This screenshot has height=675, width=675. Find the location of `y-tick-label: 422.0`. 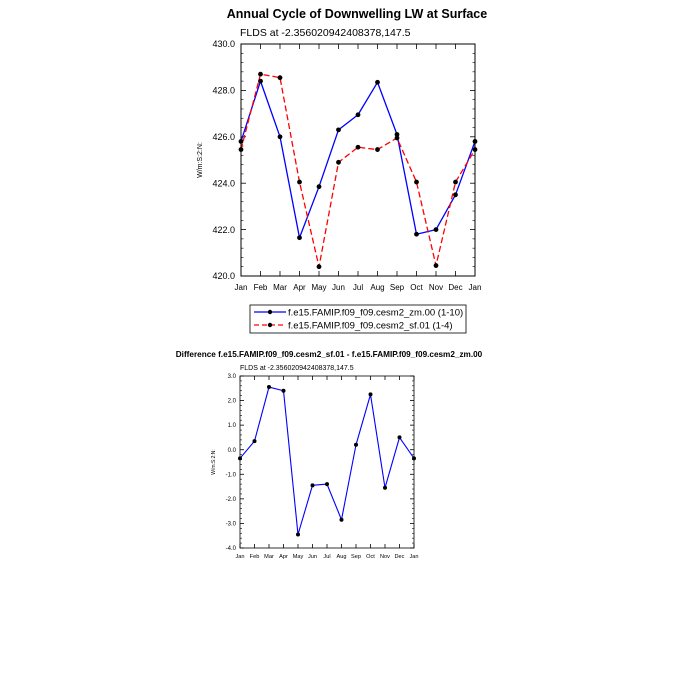

y-tick-label: 422.0 is located at coordinates (223, 230).